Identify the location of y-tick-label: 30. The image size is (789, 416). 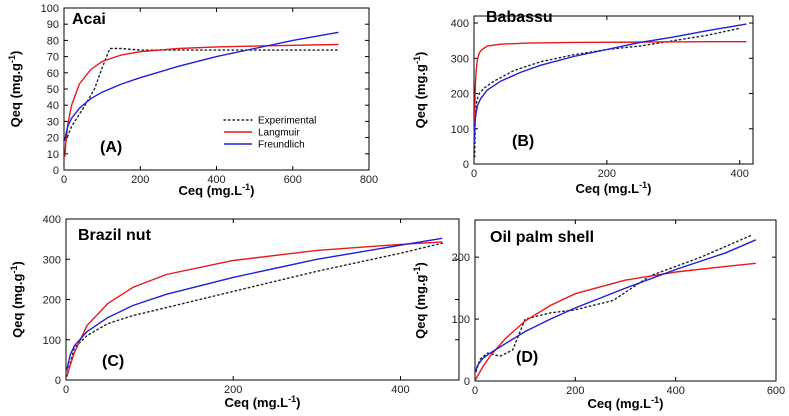
(53, 122).